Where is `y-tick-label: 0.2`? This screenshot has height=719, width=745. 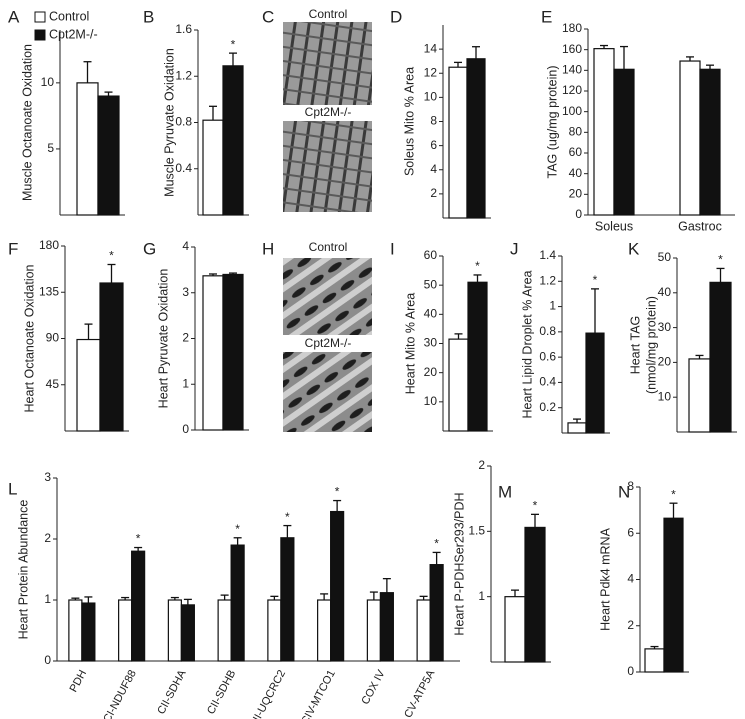 y-tick-label: 0.2 is located at coordinates (547, 407).